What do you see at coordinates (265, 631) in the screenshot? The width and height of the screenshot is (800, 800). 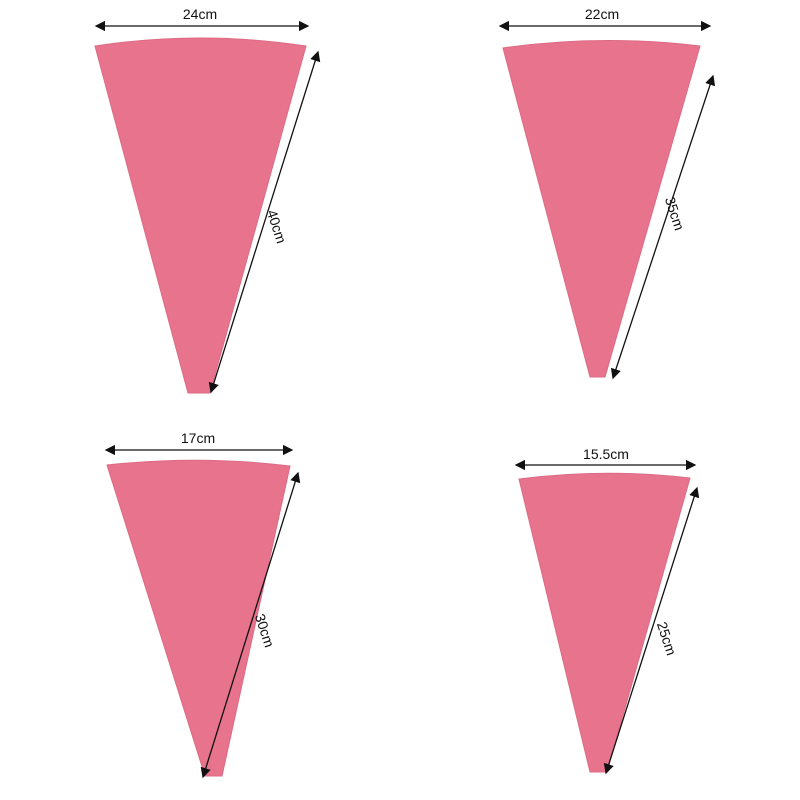 I see `length-label: 30cm` at bounding box center [265, 631].